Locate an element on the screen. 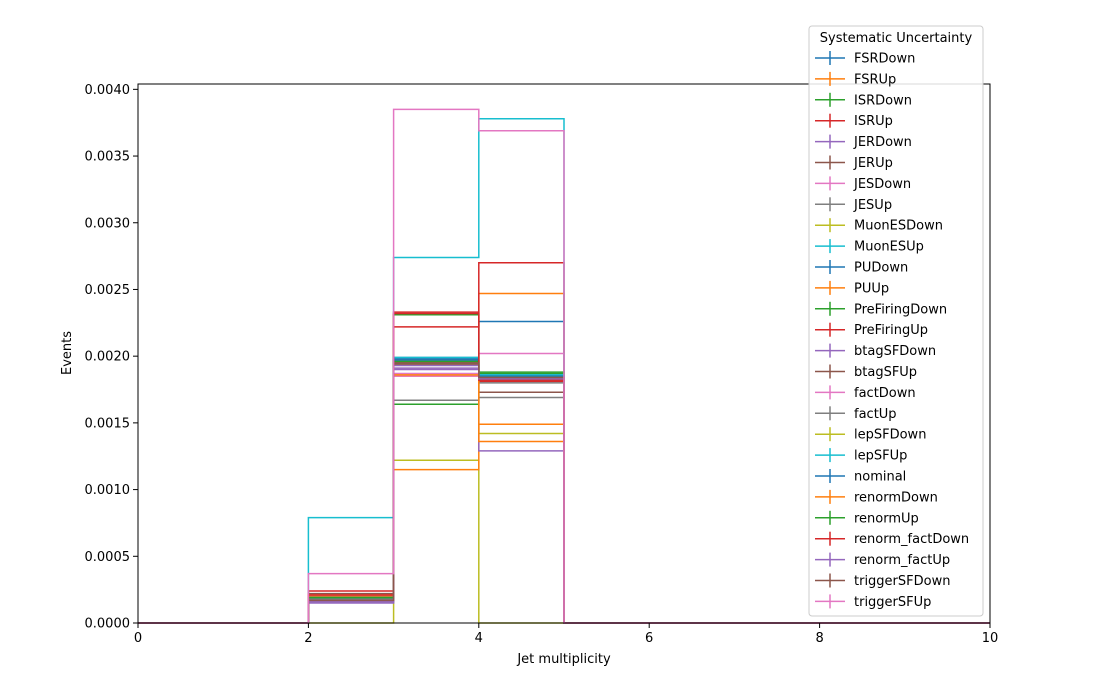 The width and height of the screenshot is (1100, 700). legend-label: renormUp is located at coordinates (886, 518).